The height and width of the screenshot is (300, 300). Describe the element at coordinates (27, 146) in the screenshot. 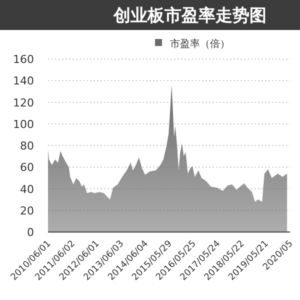

I see `y-tick-label: 80` at that location.